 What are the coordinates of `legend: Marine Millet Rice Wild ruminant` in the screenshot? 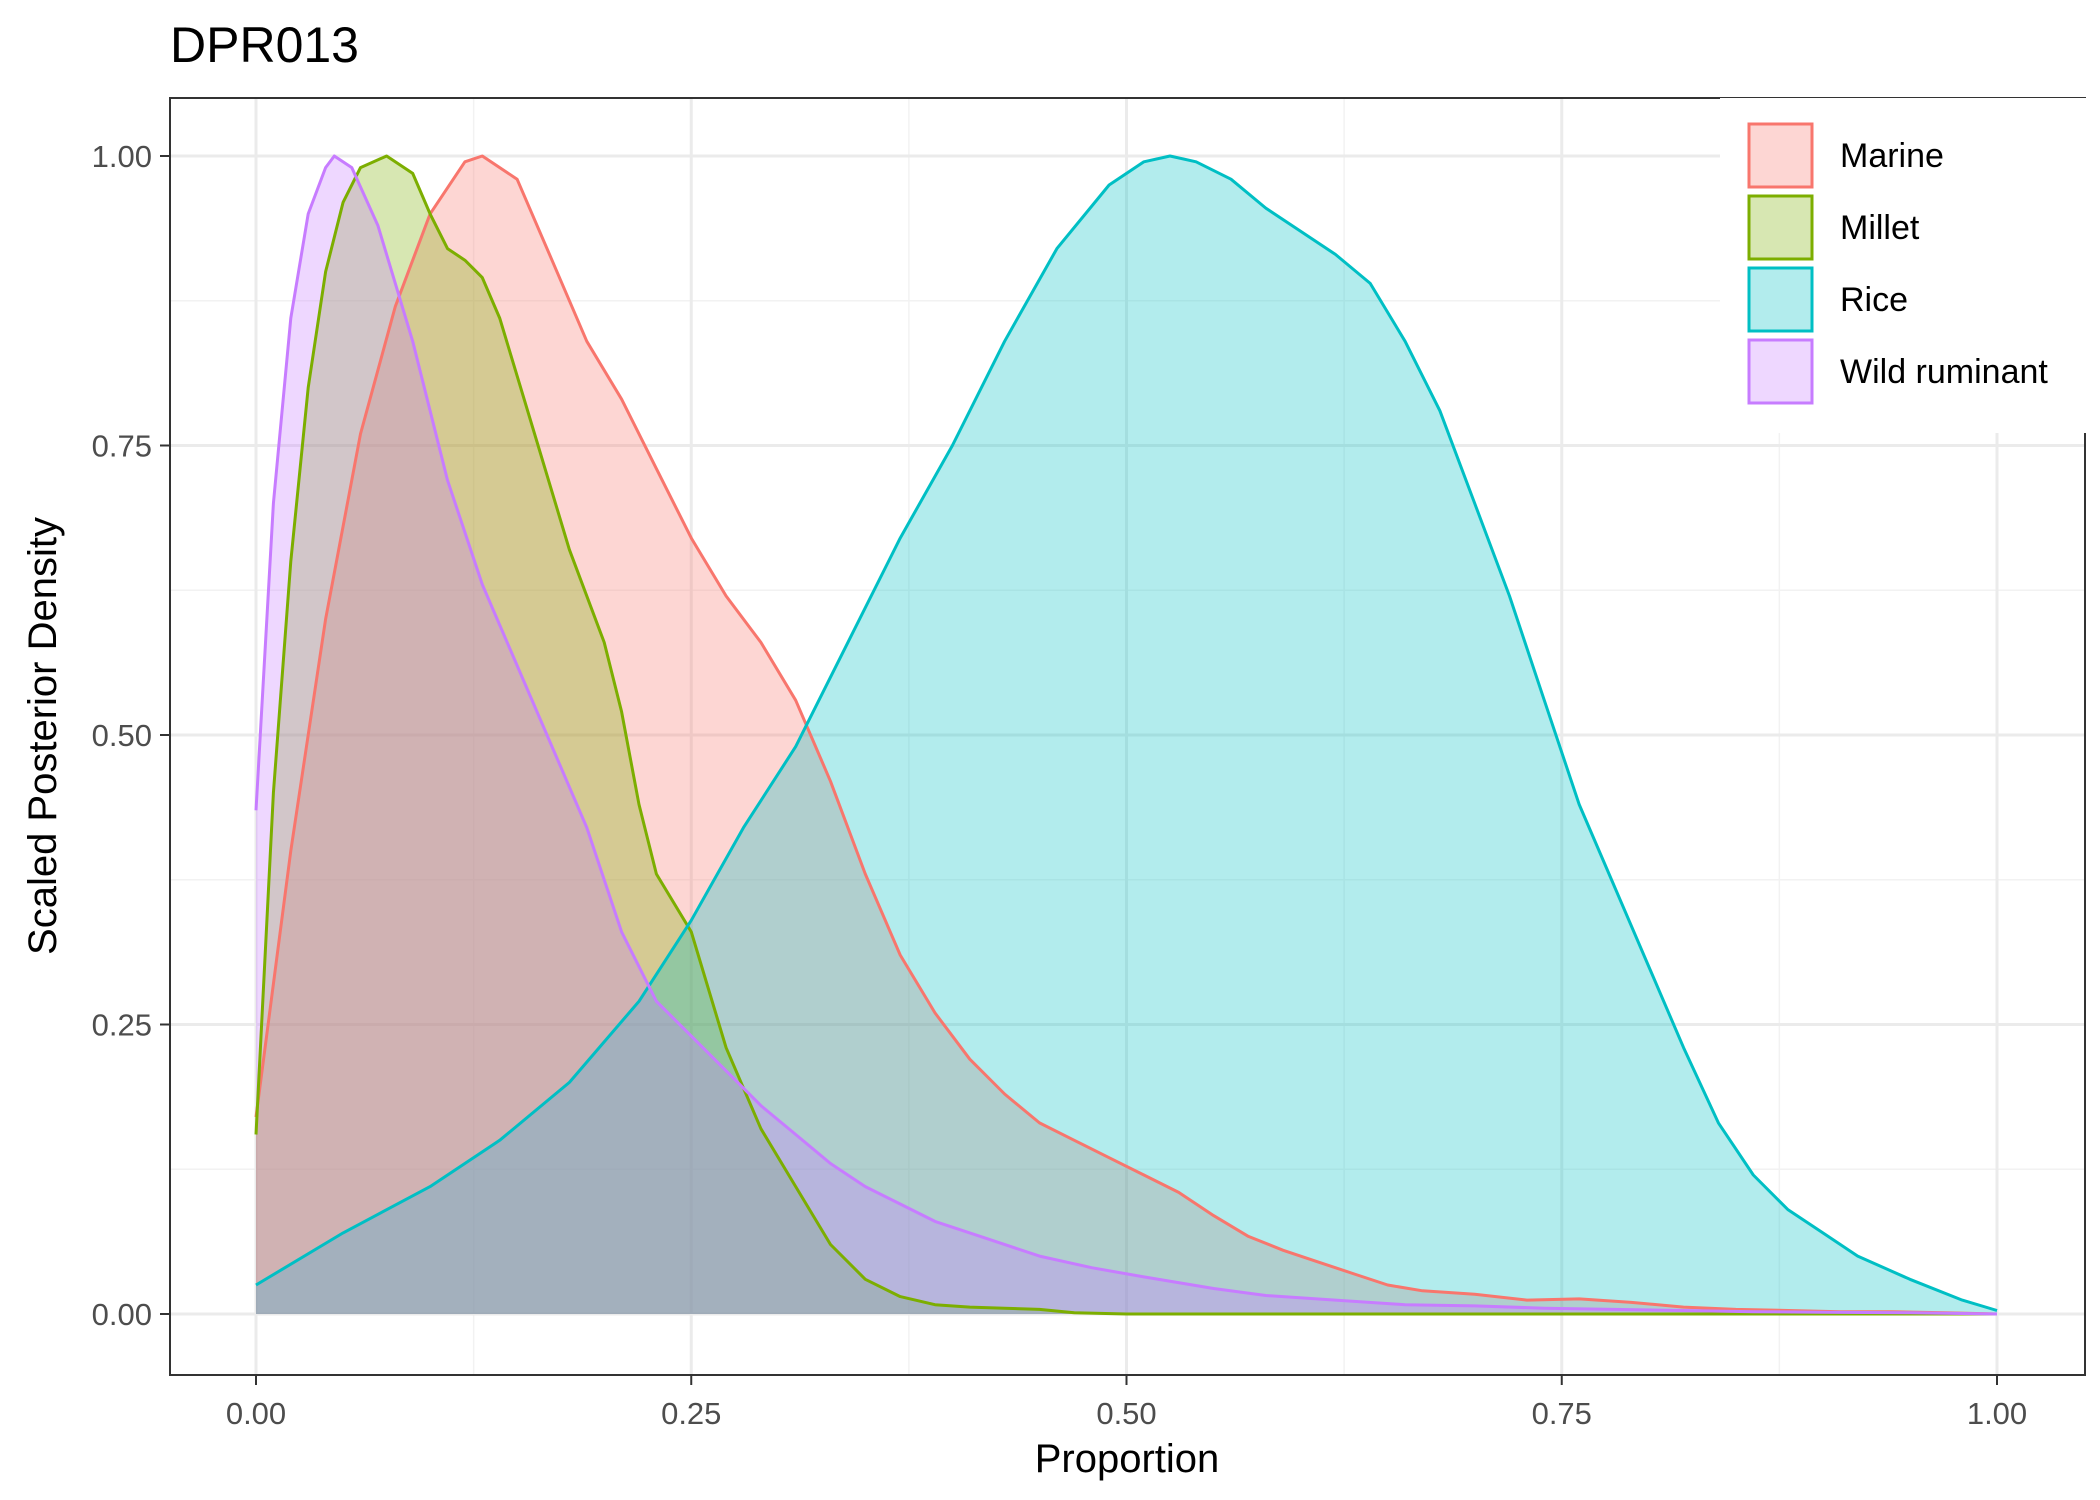 It's located at (1906, 265).